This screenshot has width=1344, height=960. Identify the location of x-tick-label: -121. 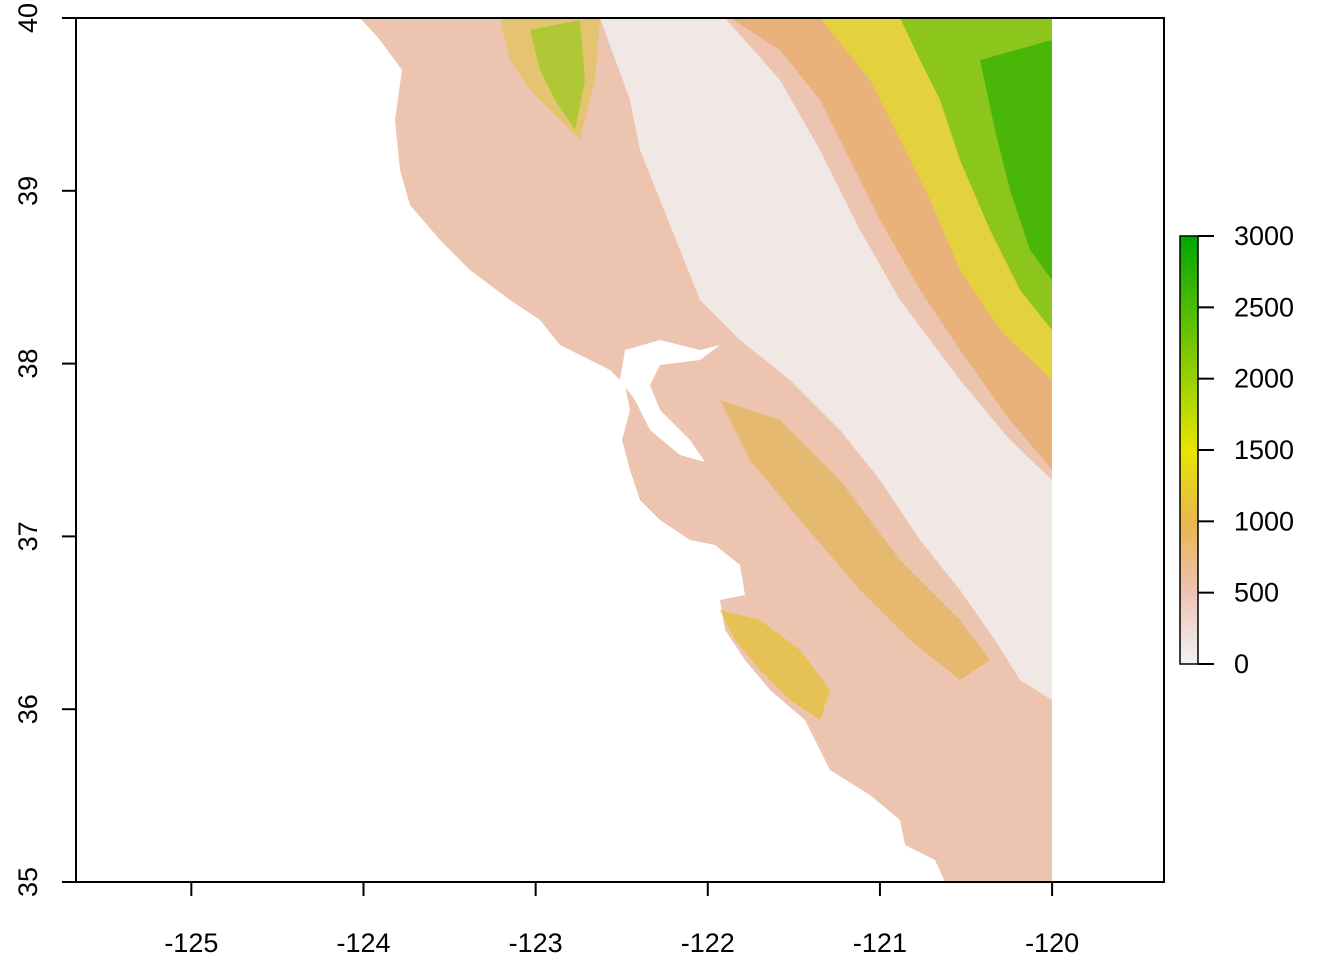
(880, 943).